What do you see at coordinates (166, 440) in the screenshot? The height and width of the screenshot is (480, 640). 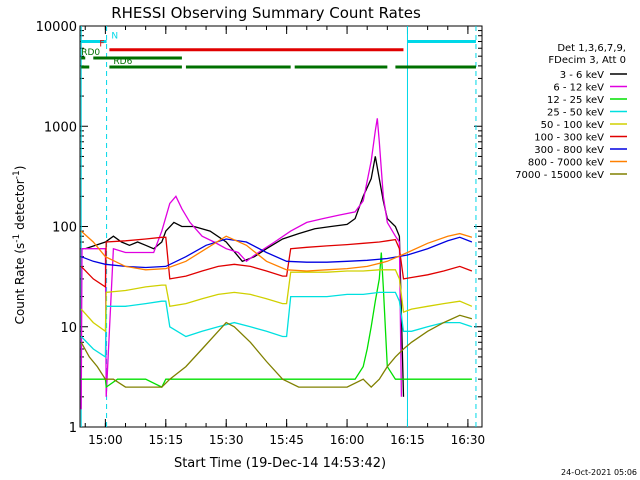 I see `x-tick-label: 15:15` at bounding box center [166, 440].